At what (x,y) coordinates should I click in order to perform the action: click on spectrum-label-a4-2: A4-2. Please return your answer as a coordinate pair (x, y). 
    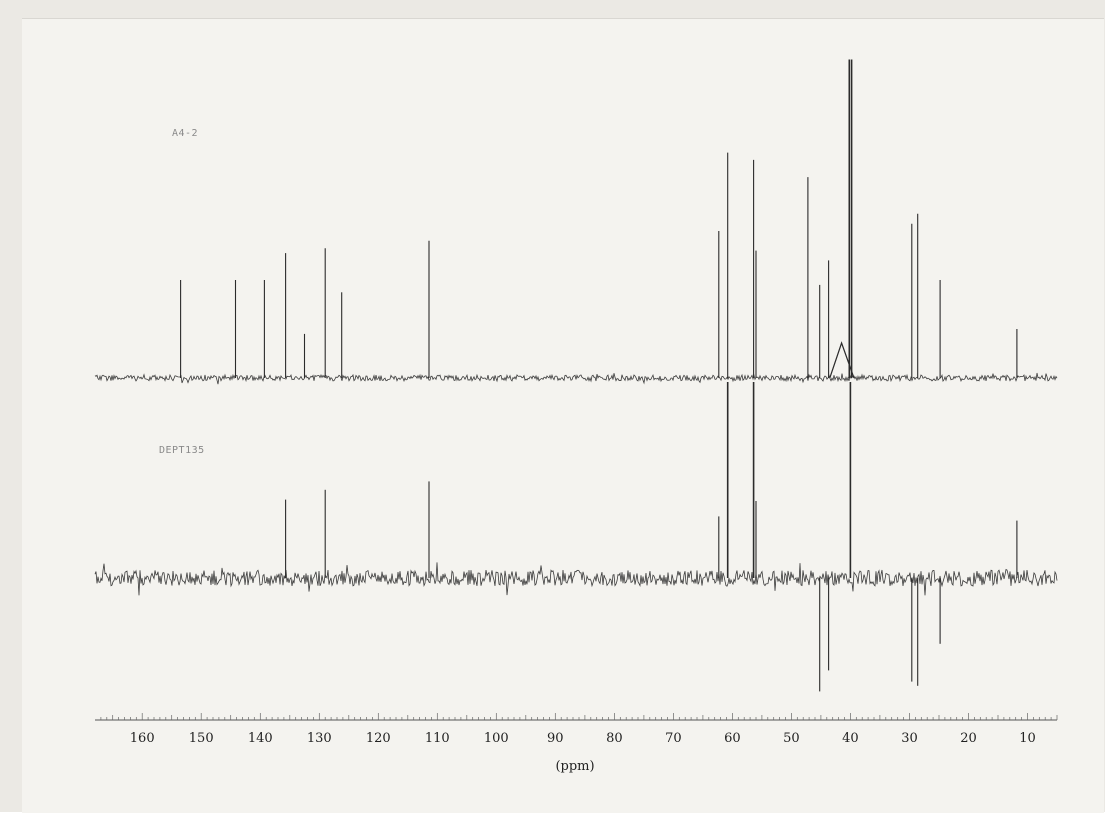
    Looking at the image, I should click on (185, 133).